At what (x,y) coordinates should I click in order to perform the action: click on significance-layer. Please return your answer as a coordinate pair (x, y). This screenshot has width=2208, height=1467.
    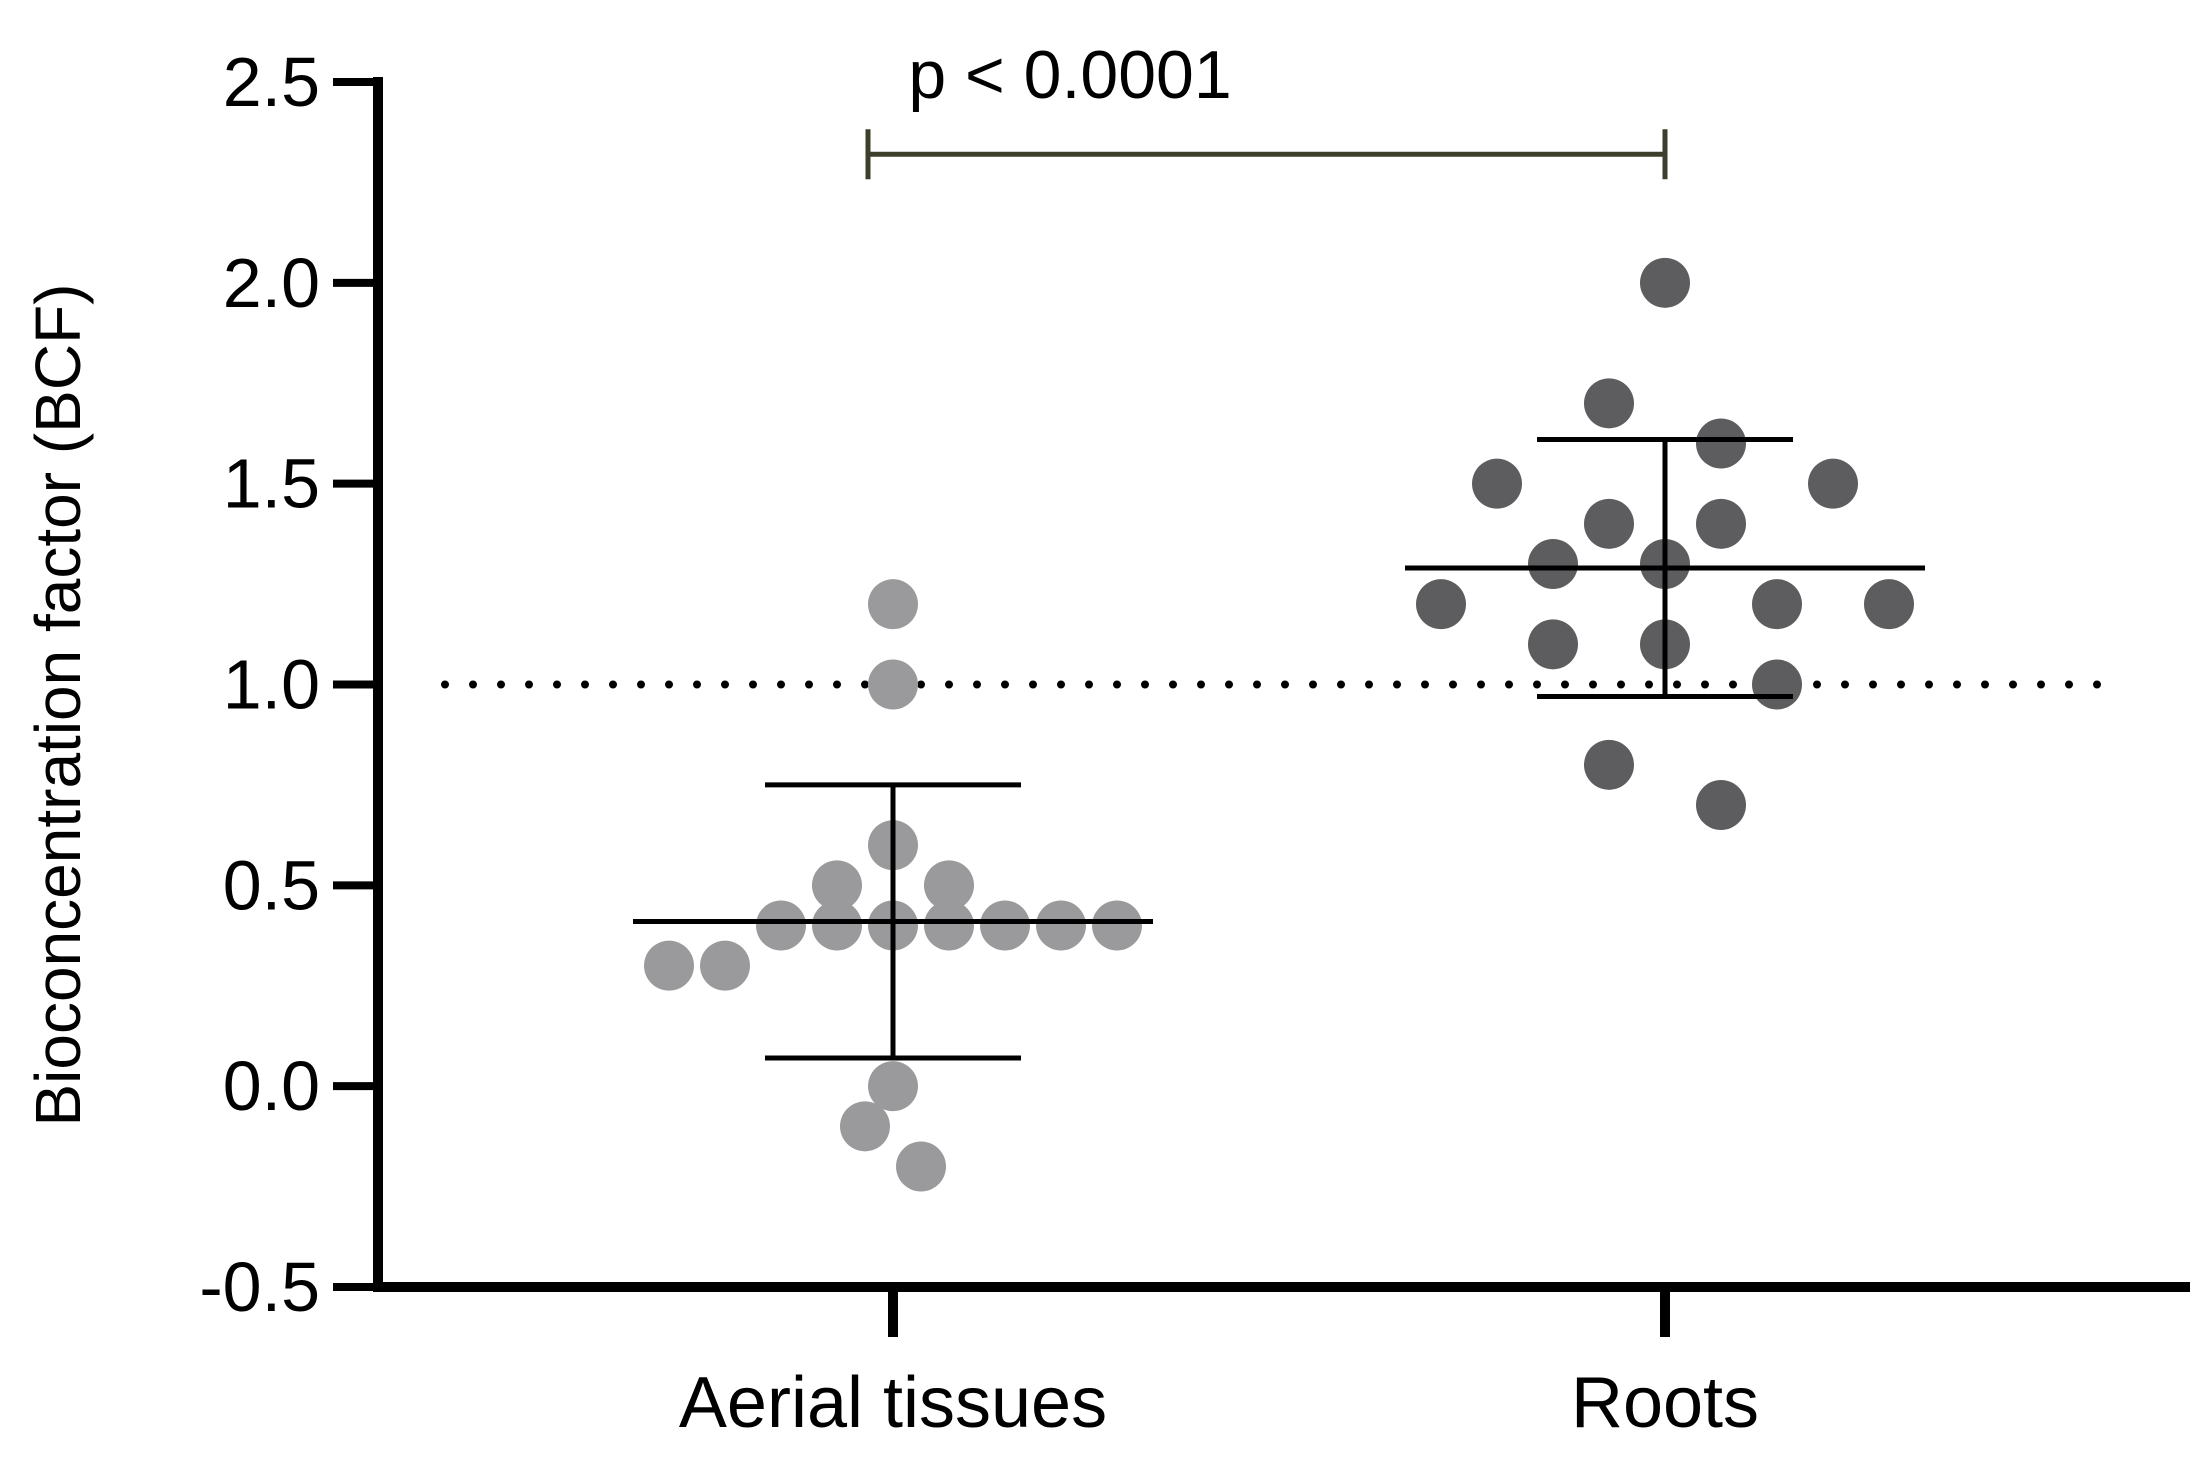
    Looking at the image, I should click on (1266, 154).